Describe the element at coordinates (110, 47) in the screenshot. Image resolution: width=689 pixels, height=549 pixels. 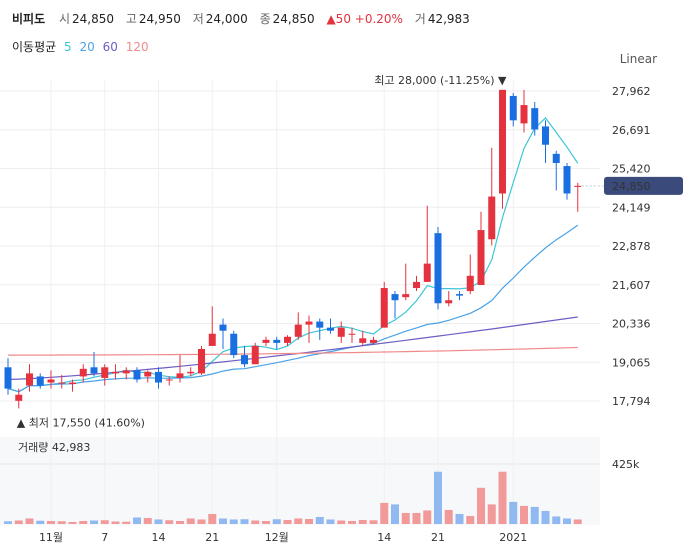
I see `ma-60: 60` at that location.